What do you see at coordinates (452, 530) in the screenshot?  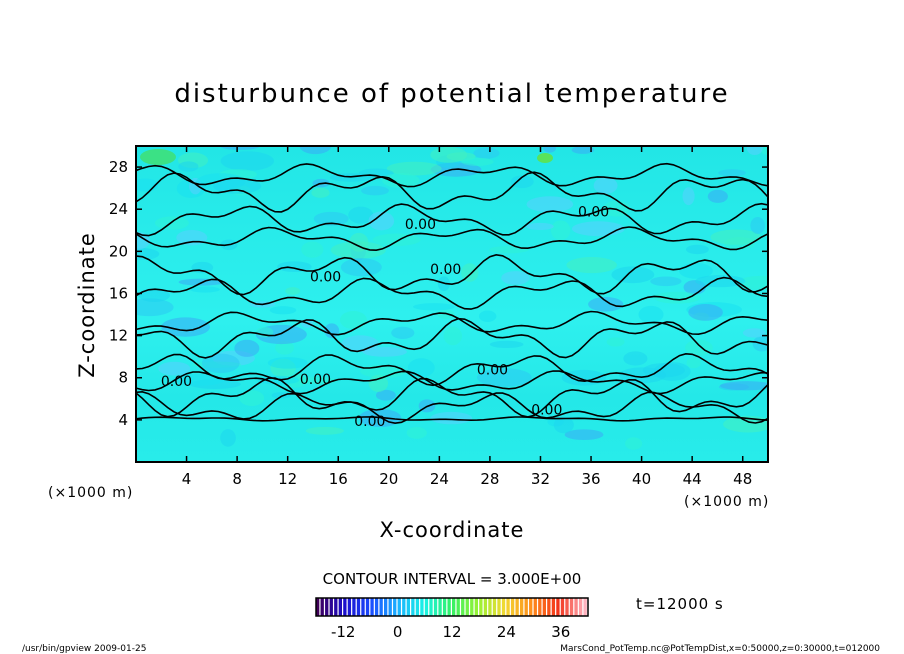 I see `x-axis-label: X-coordinate` at bounding box center [452, 530].